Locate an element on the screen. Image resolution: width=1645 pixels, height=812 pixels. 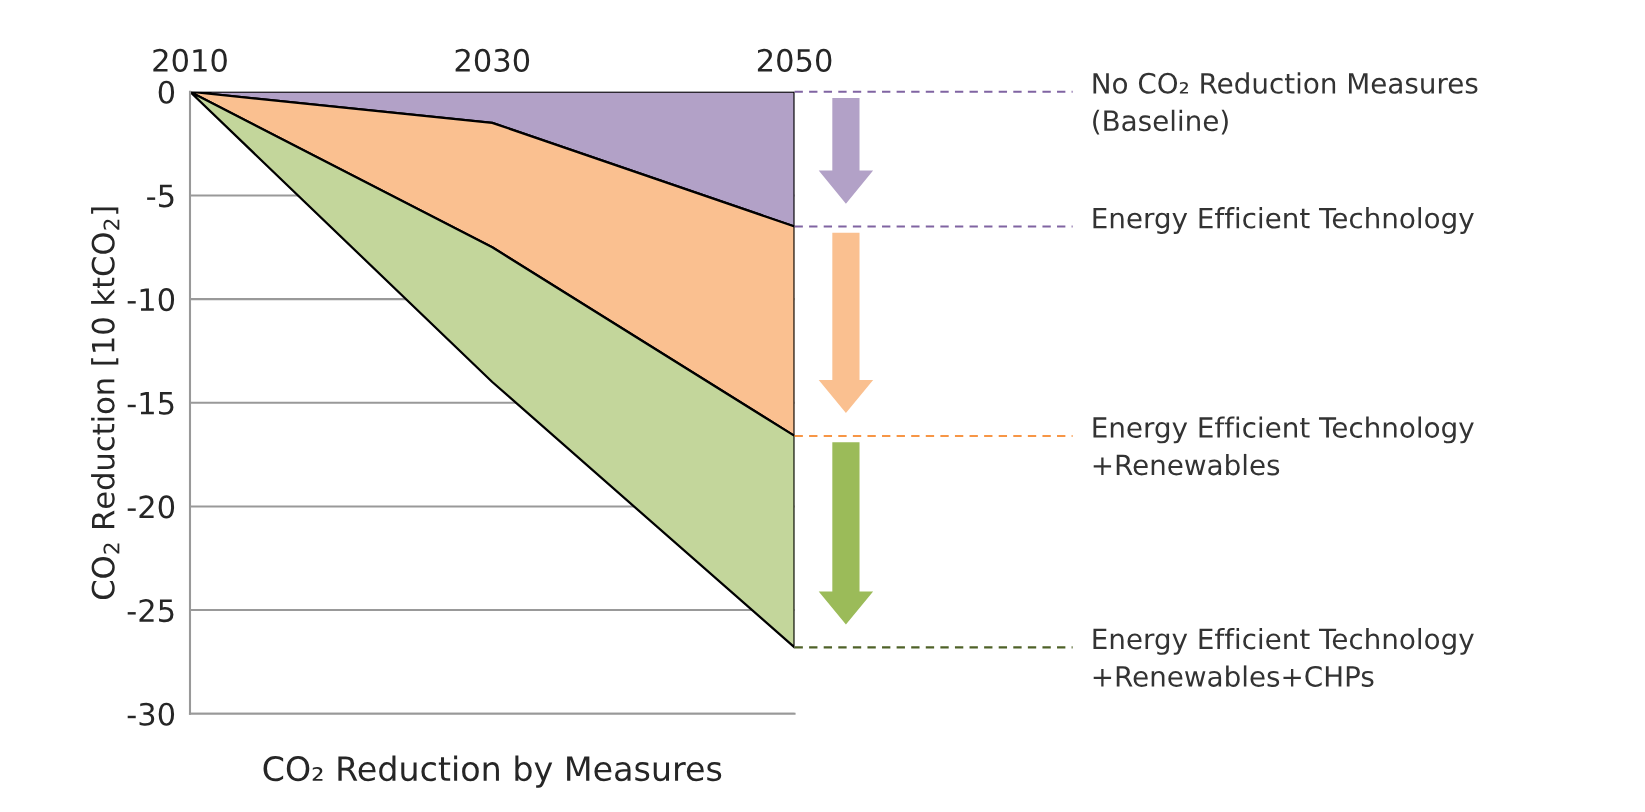
ref-line-label: Energy Efficient Technology is located at coordinates (1283, 220).